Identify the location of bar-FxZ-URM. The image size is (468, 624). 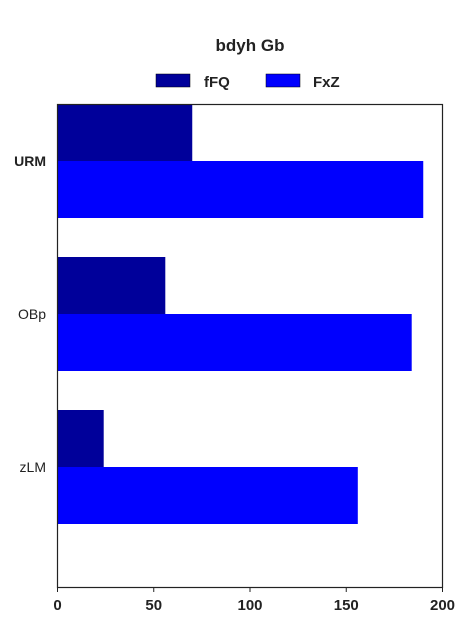
(240, 189).